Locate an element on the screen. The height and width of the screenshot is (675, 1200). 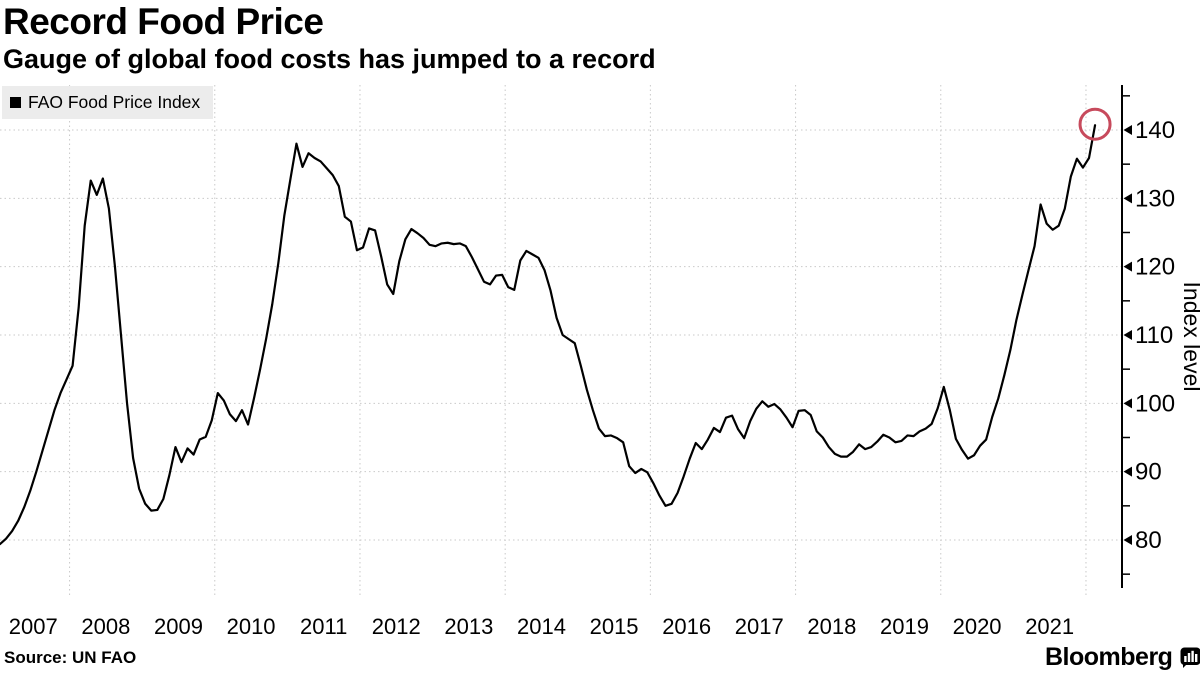
y-tick-label-100: 100 is located at coordinates (1155, 403).